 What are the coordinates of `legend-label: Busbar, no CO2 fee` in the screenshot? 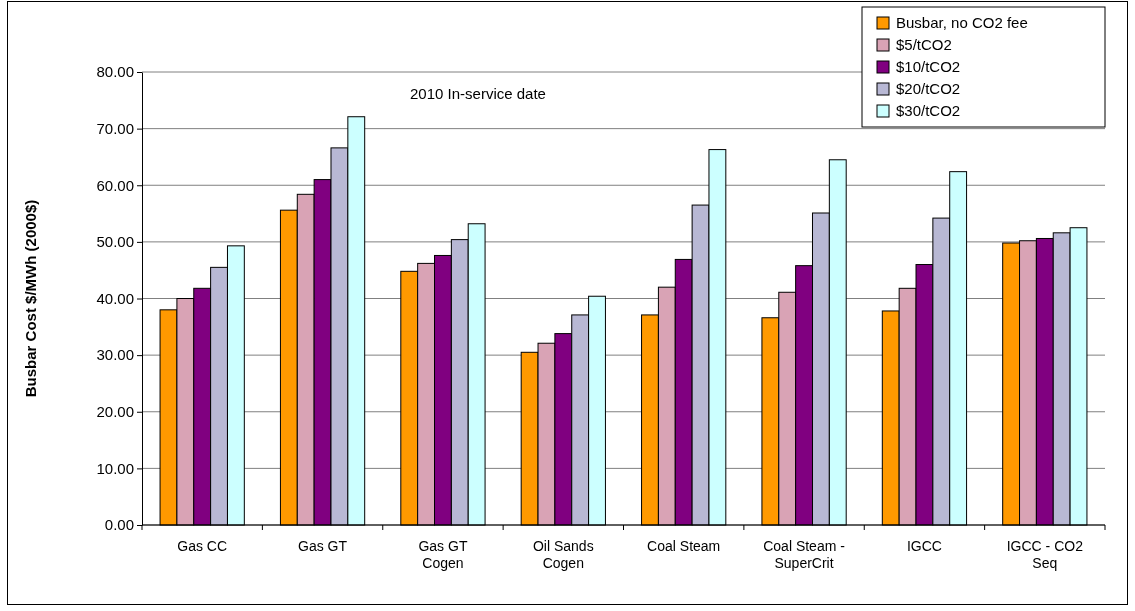 It's located at (962, 22).